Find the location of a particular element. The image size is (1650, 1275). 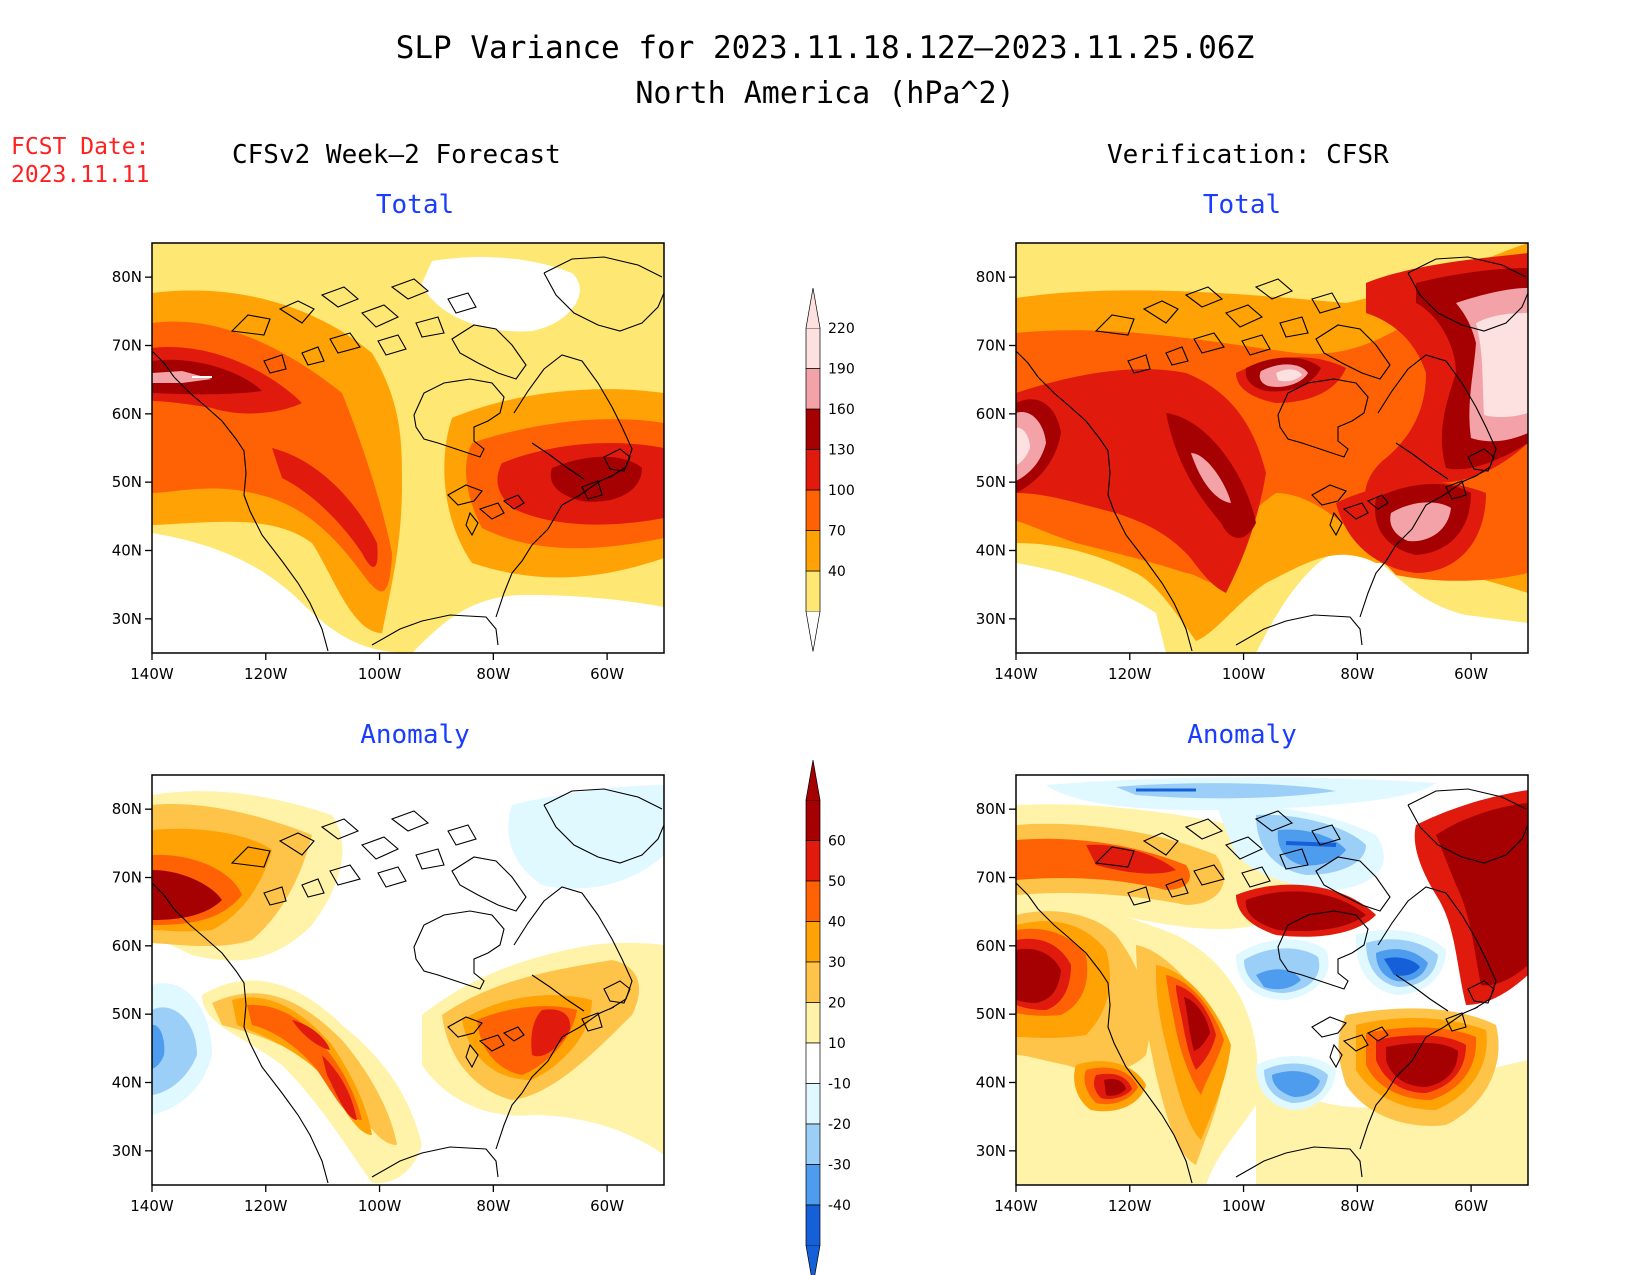

colorbar-anomaly-label: 50 is located at coordinates (837, 882).